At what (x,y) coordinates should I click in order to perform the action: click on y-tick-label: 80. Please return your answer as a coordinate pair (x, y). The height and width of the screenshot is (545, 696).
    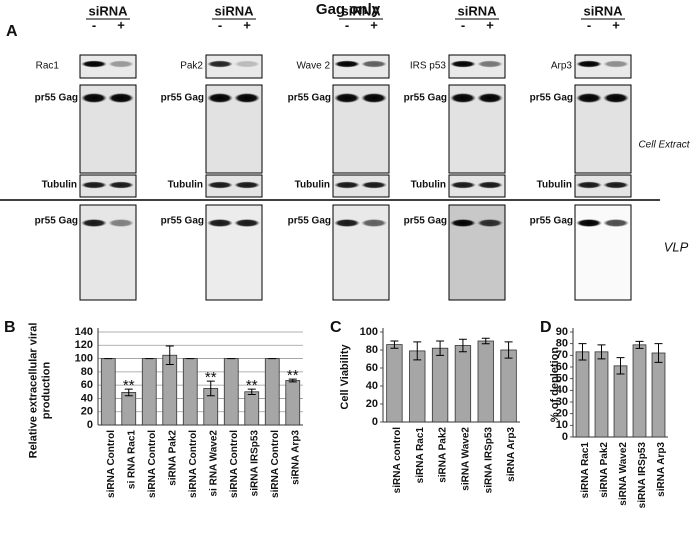
    Looking at the image, I should click on (372, 350).